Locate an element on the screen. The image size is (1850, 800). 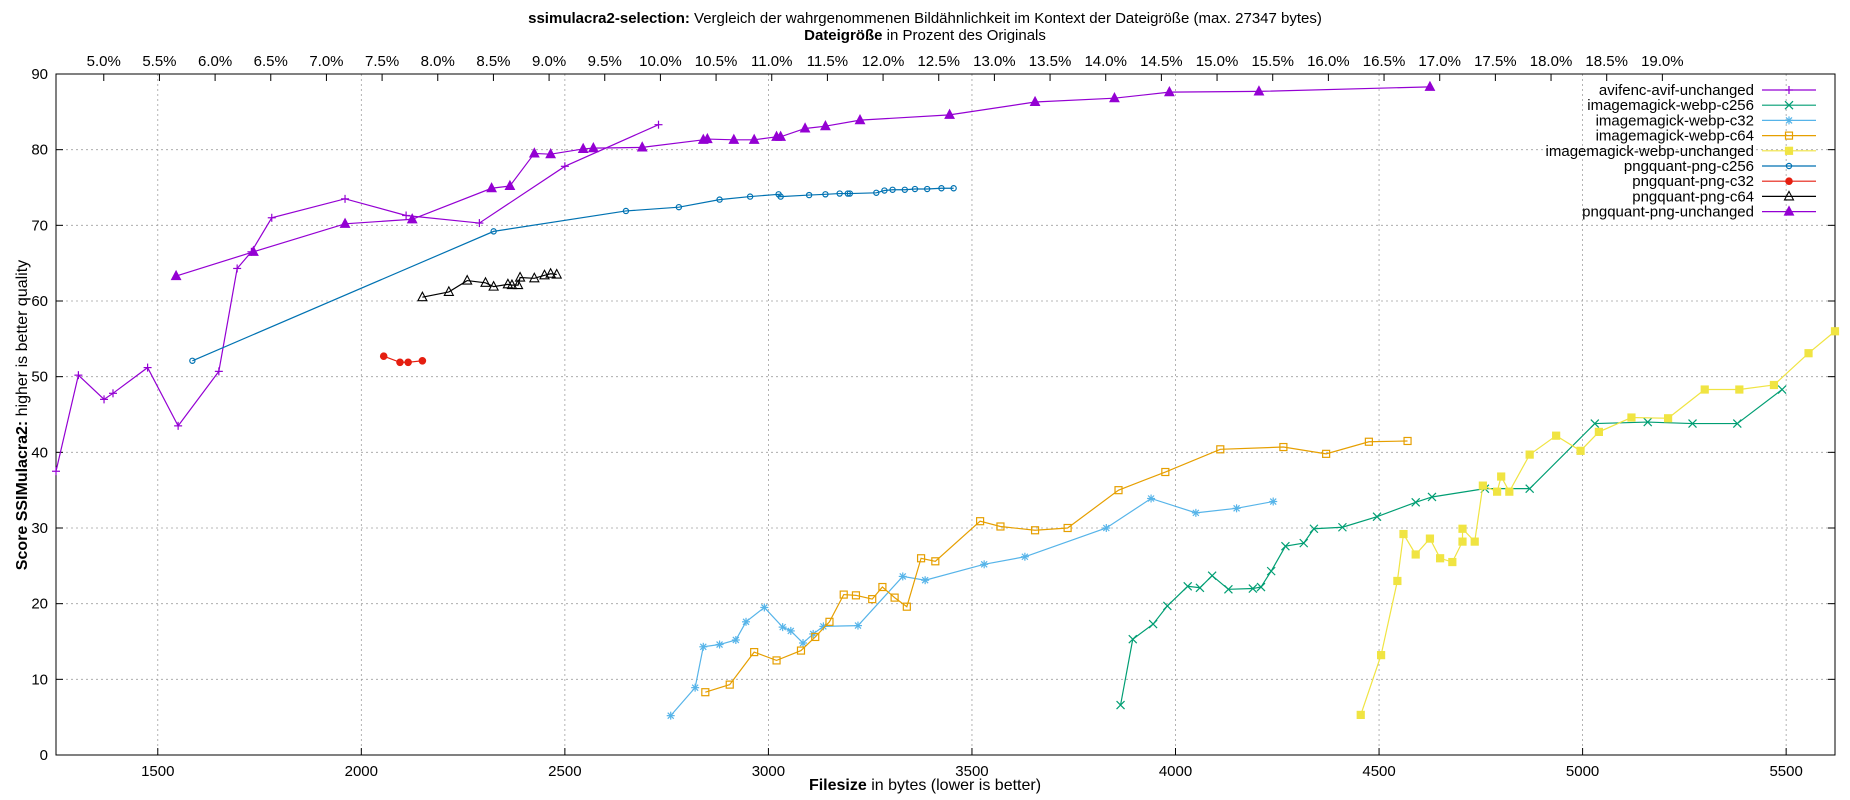
x2-tick-label: 7.5% is located at coordinates (382, 61).